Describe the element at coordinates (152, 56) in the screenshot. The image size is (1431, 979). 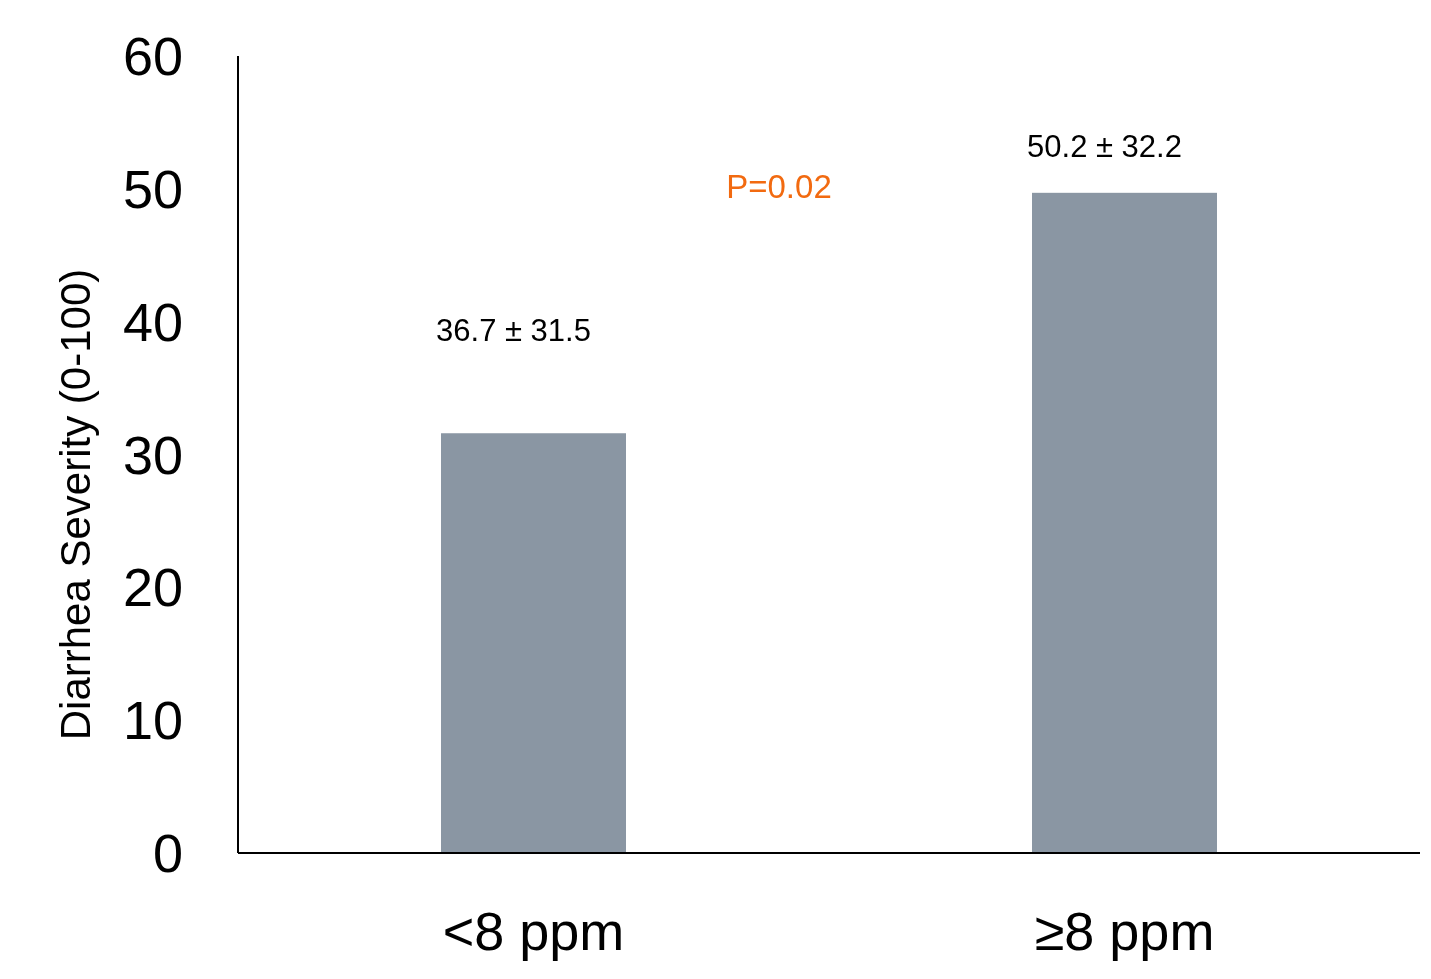
I see `y-tick-label: 60` at that location.